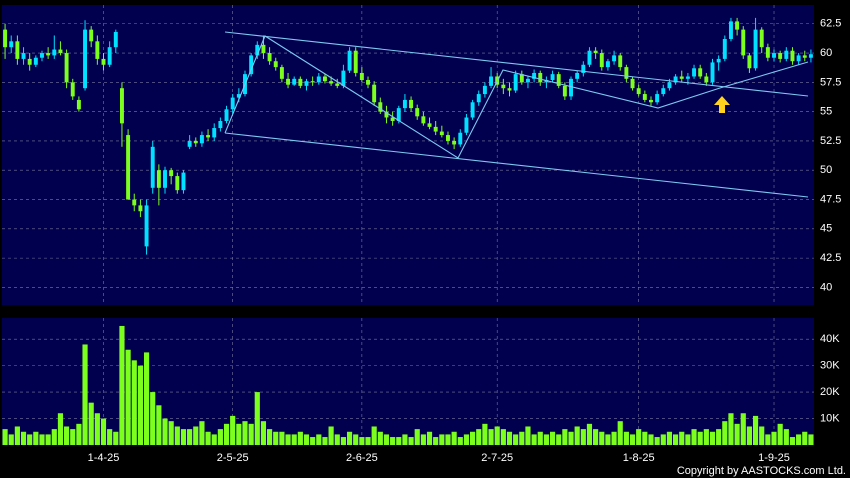 The height and width of the screenshot is (478, 850). What do you see at coordinates (516, 64) in the screenshot?
I see `trend-line` at bounding box center [516, 64].